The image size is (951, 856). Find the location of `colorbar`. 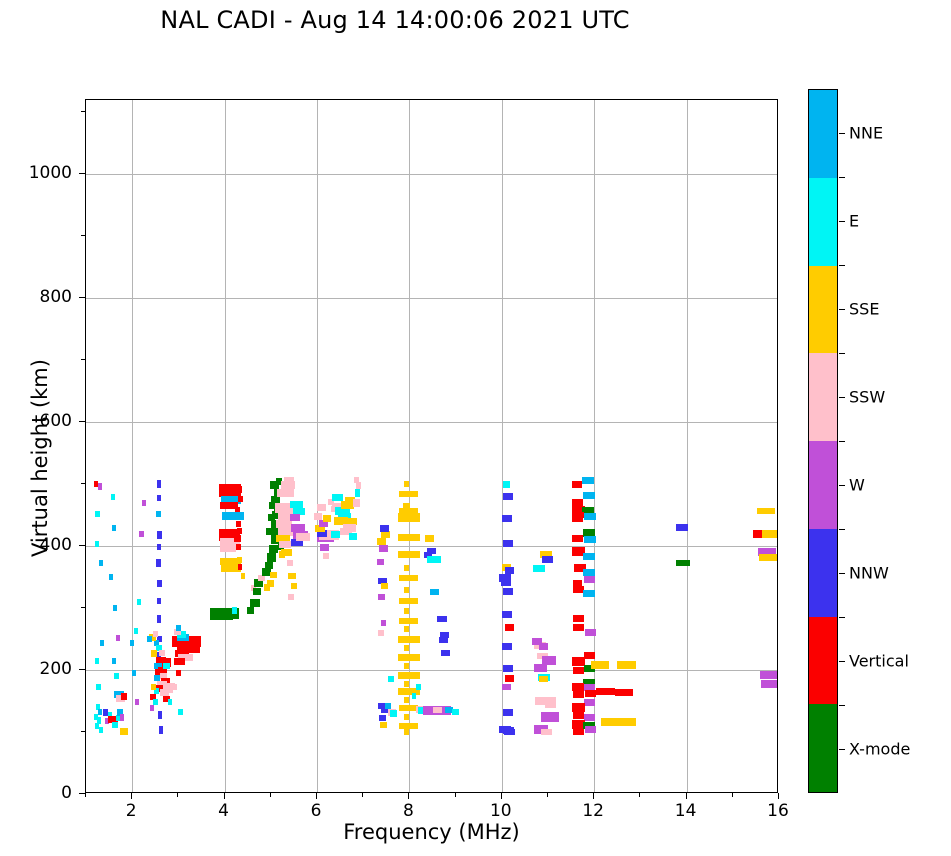

colorbar is located at coordinates (823, 441).